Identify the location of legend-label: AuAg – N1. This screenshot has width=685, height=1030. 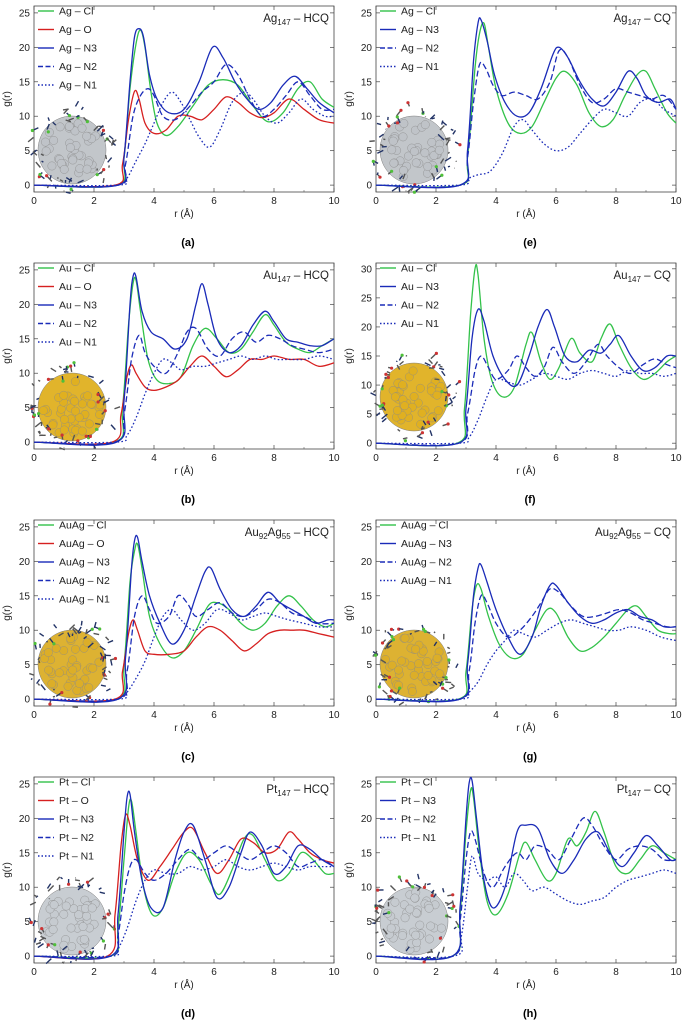
(426, 581).